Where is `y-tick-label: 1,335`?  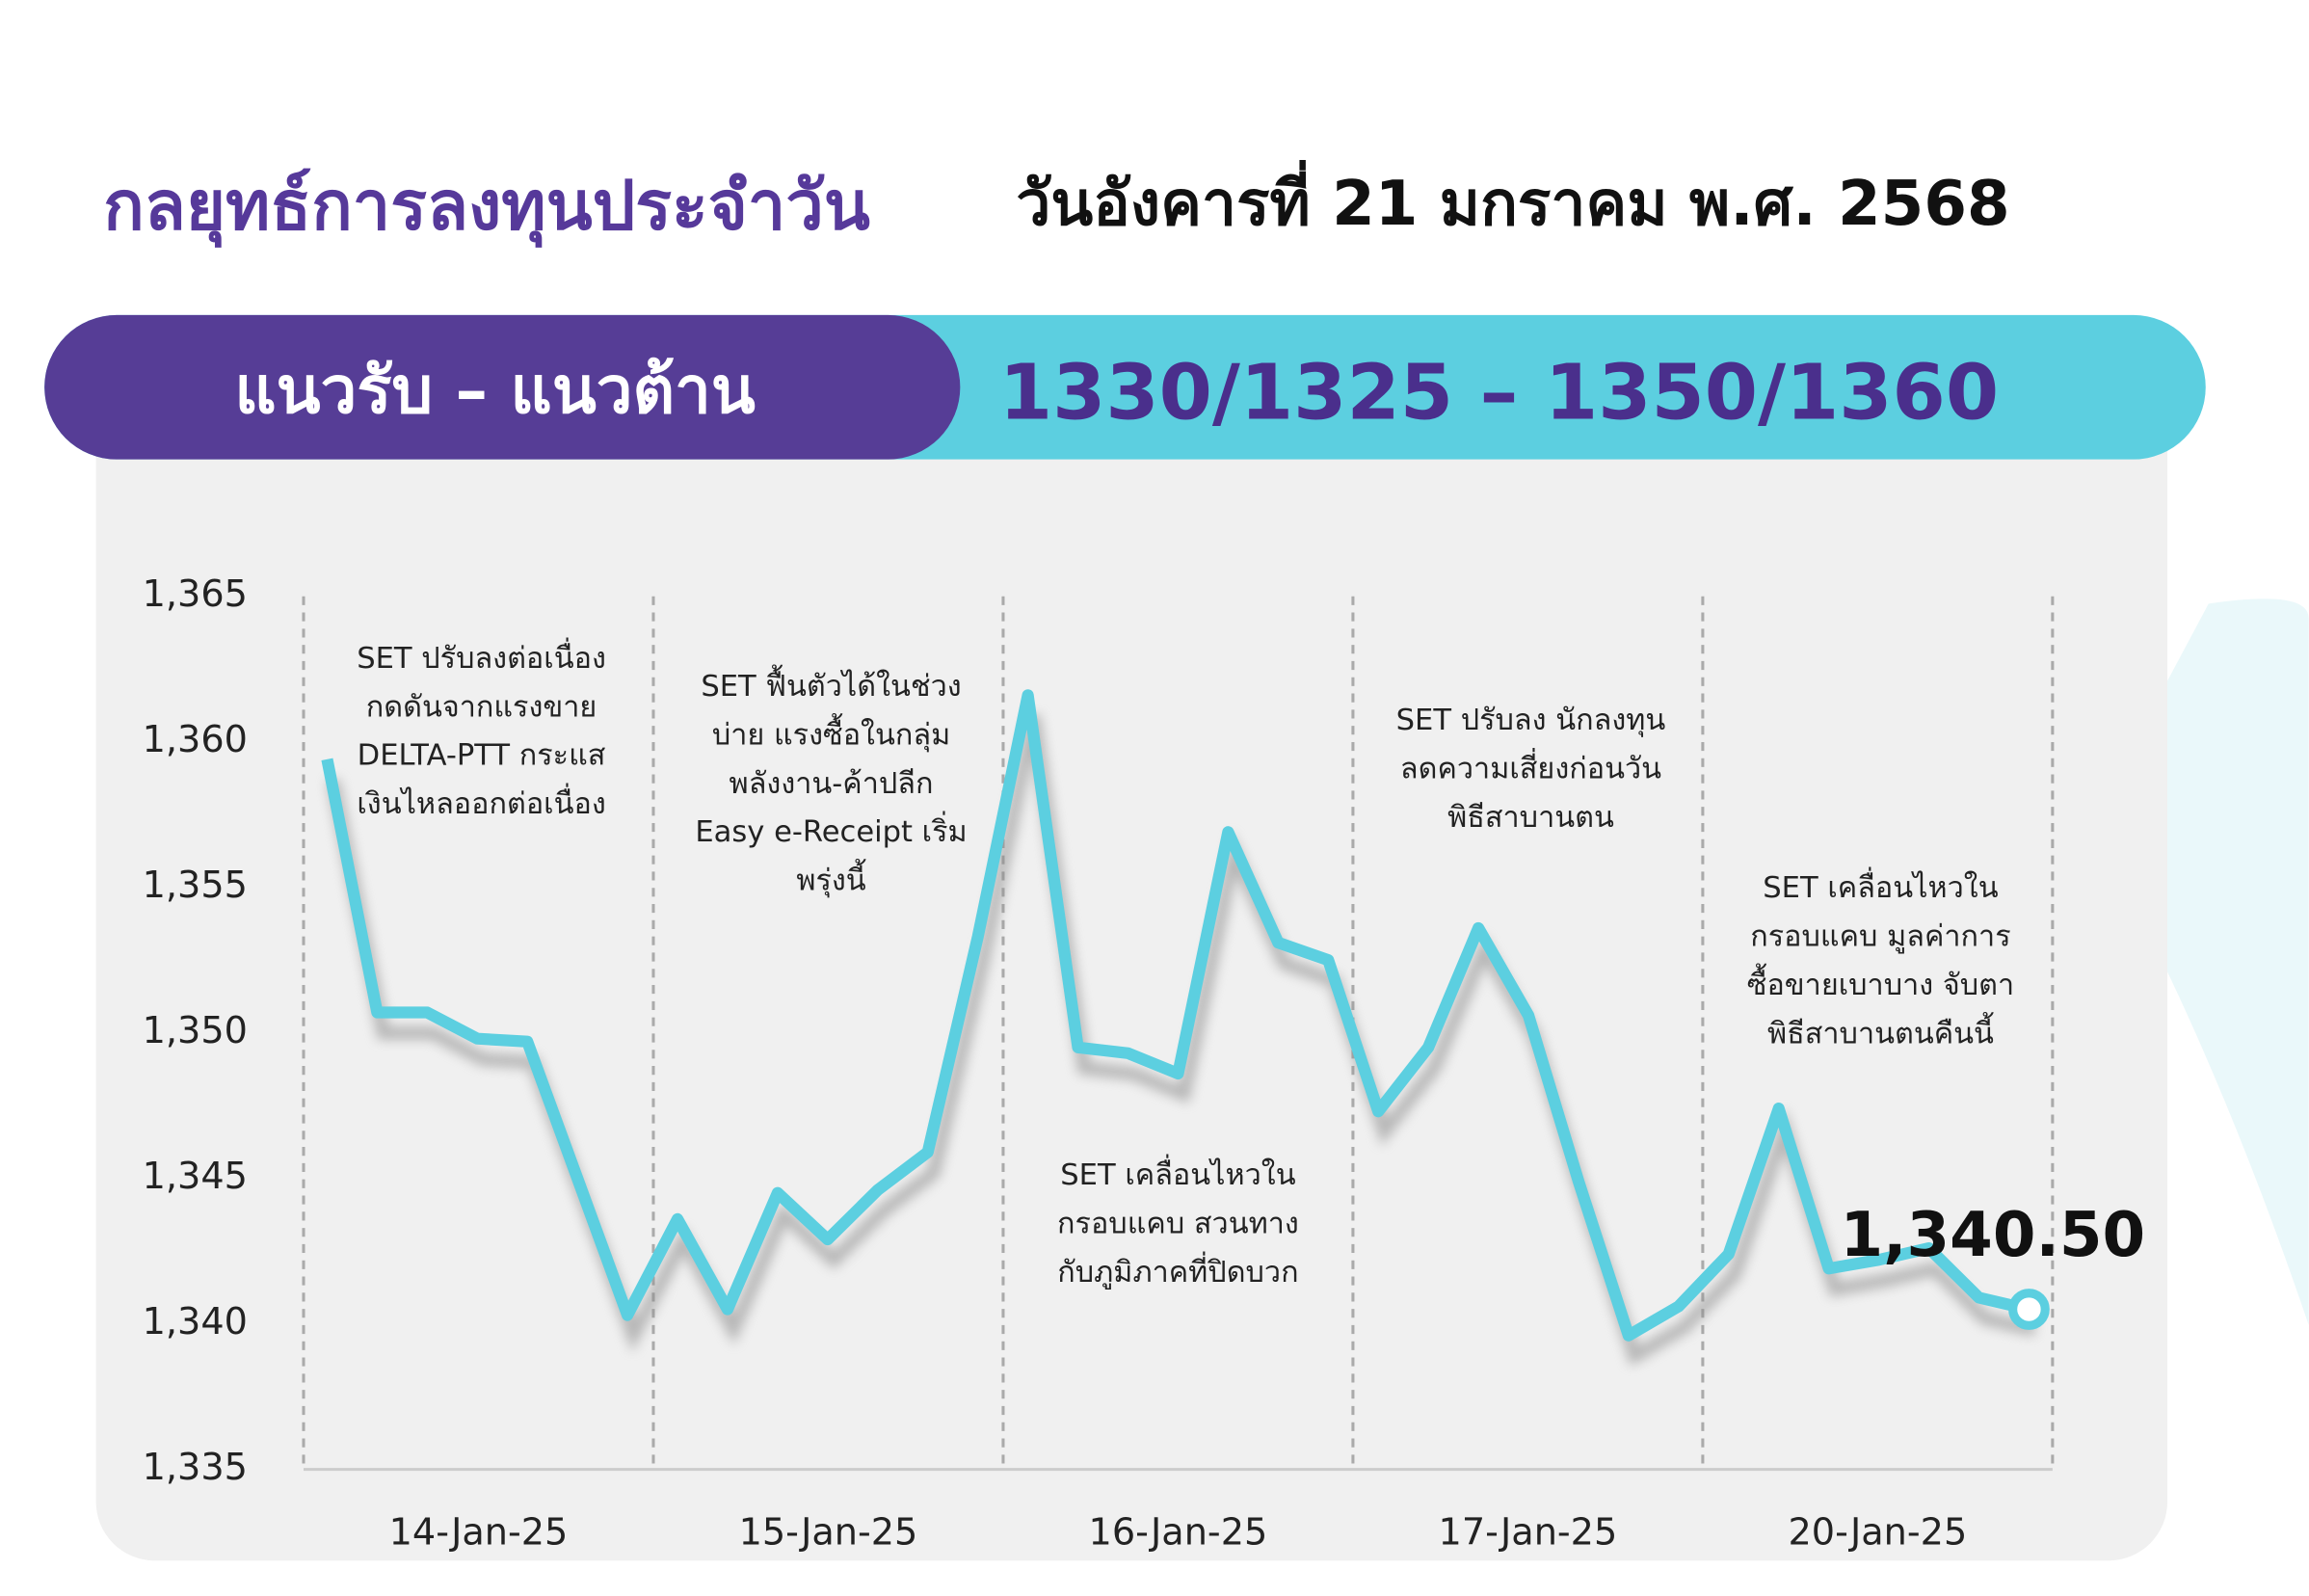 y-tick-label: 1,335 is located at coordinates (196, 1468).